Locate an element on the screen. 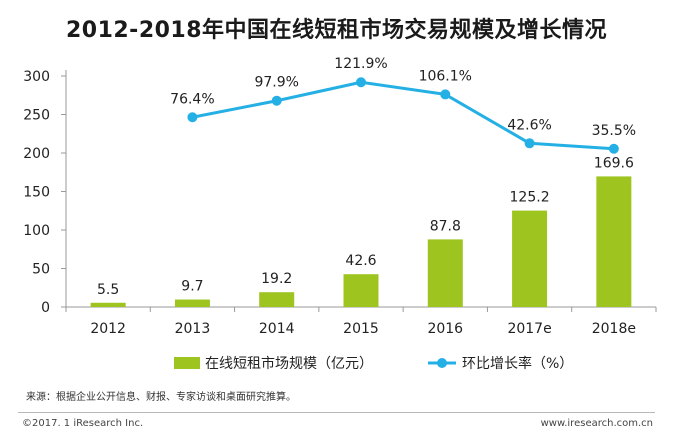 This screenshot has height=442, width=673. y-tick-label: 0 is located at coordinates (45, 308).